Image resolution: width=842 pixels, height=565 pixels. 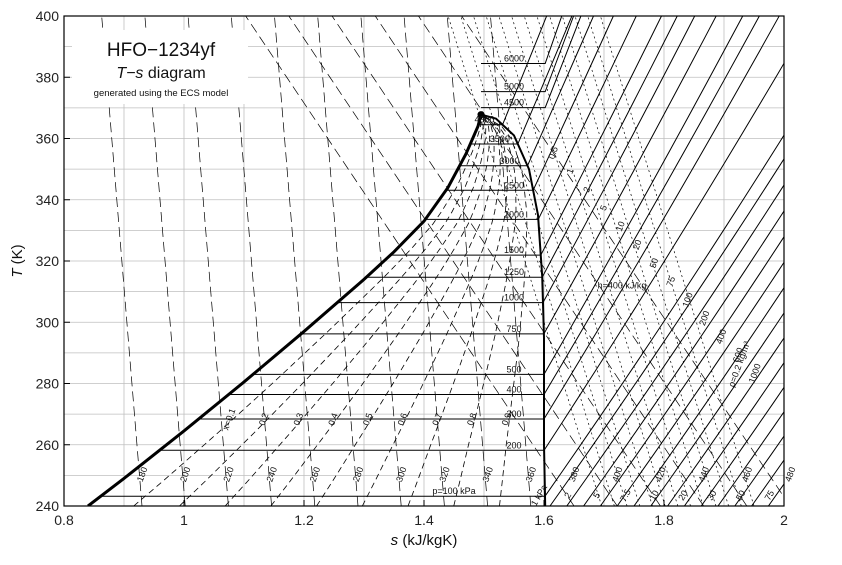 What do you see at coordinates (507, 419) in the screenshot?
I see `quality-label: 0.9` at bounding box center [507, 419].